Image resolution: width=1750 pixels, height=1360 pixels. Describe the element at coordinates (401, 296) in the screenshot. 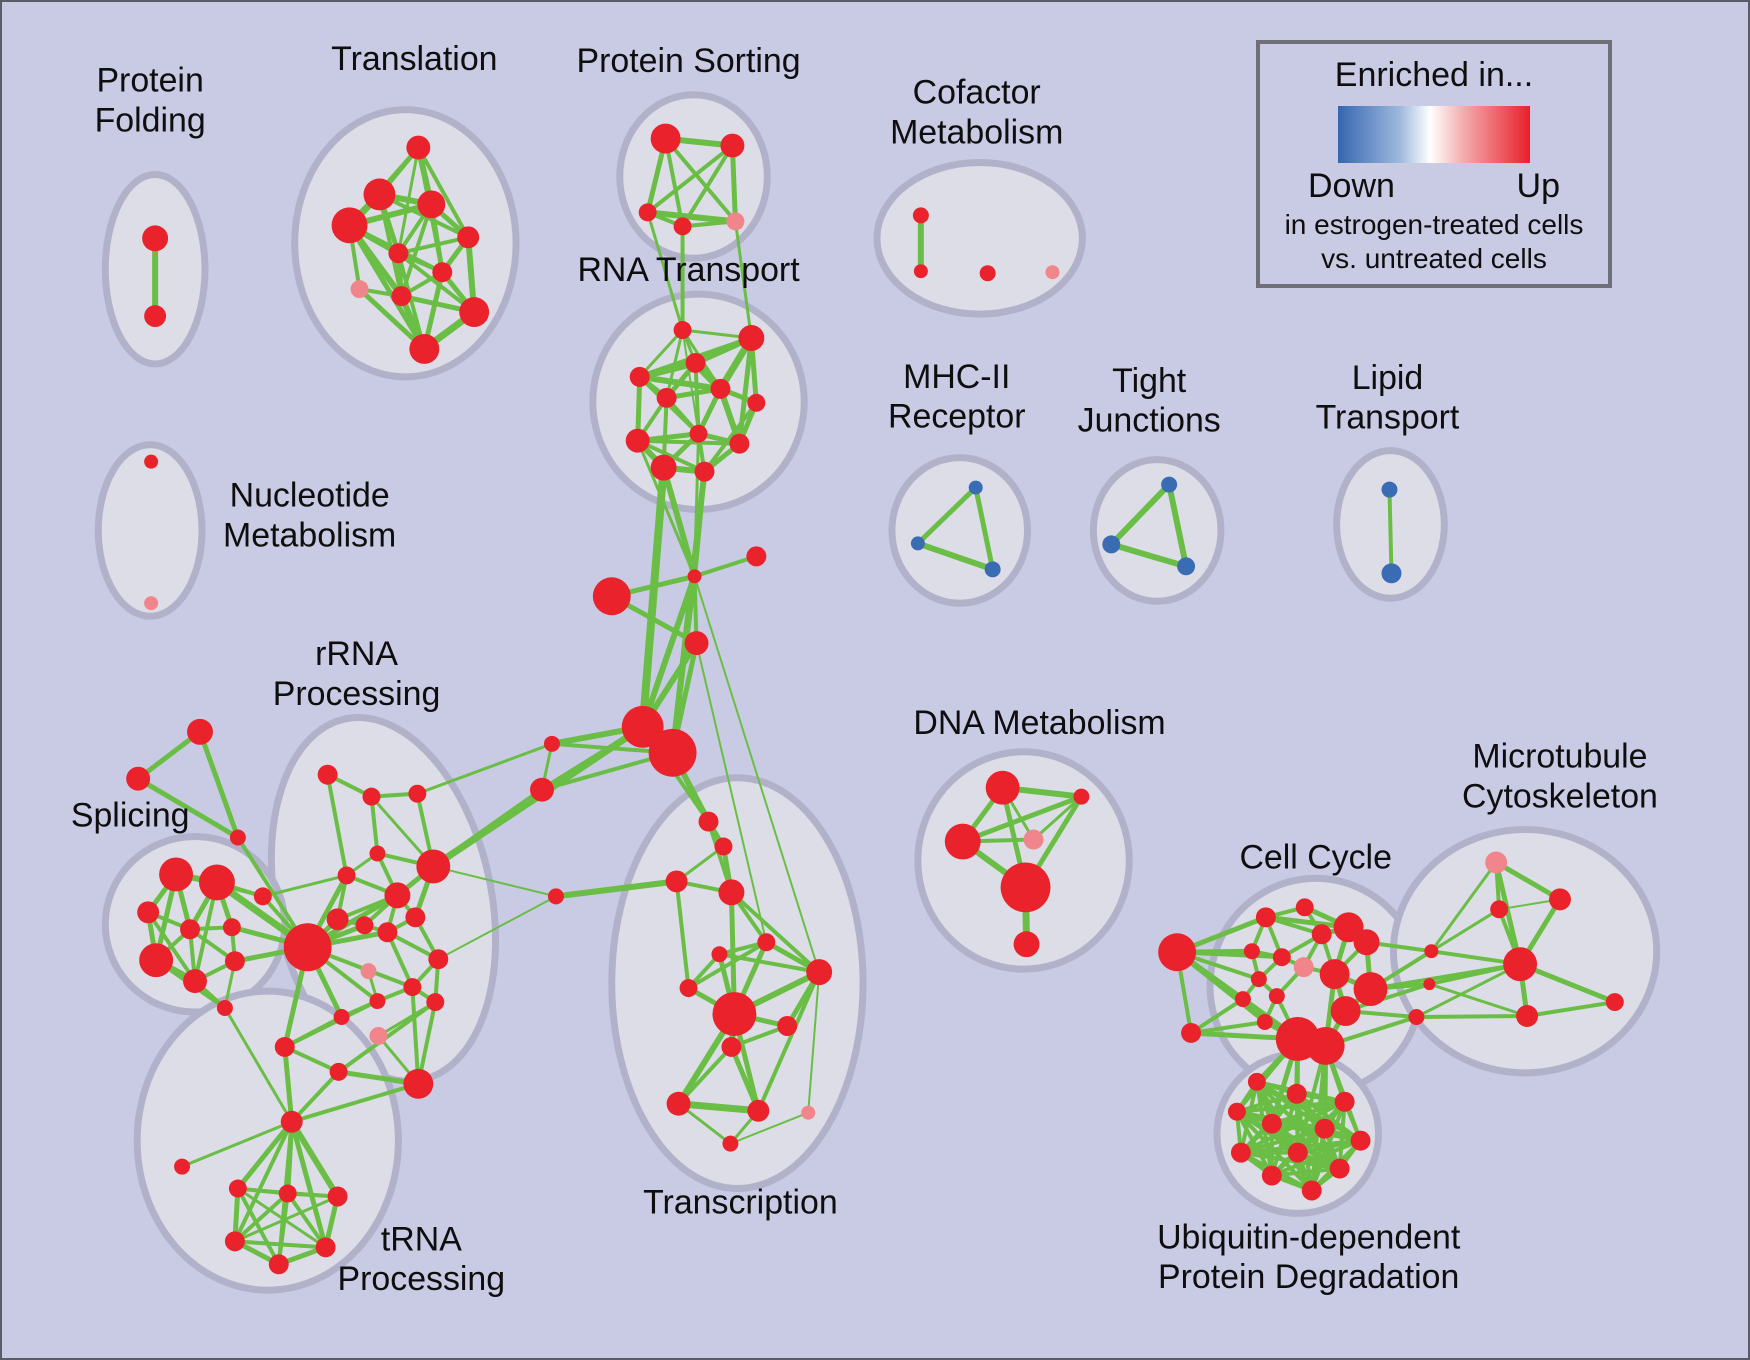

I see `node-t9` at that location.